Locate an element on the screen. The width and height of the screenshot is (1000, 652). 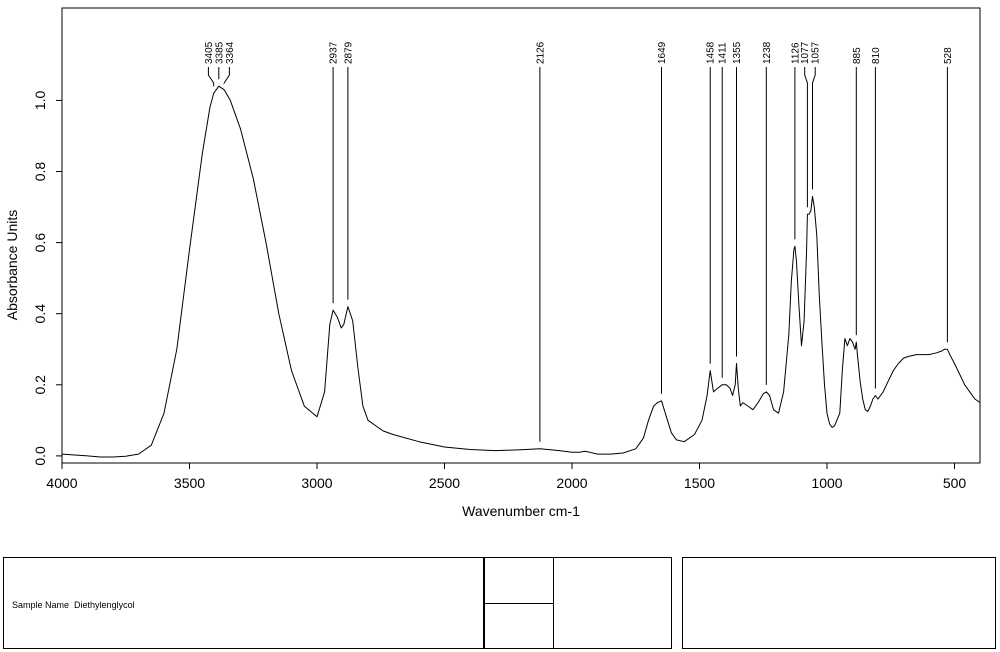
peak-label: 2937 is located at coordinates (334, 52).